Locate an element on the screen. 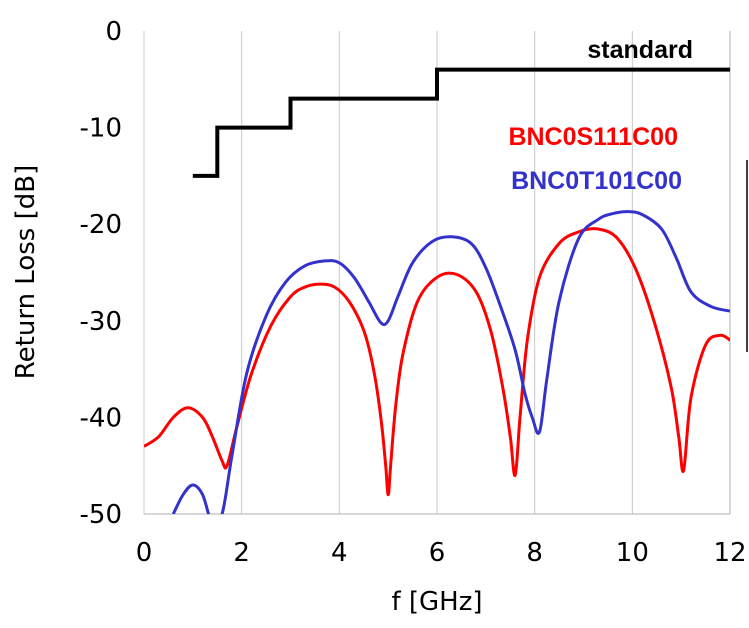 This screenshot has width=749, height=628. y-axis-title: Return Loss [dB] is located at coordinates (26, 272).